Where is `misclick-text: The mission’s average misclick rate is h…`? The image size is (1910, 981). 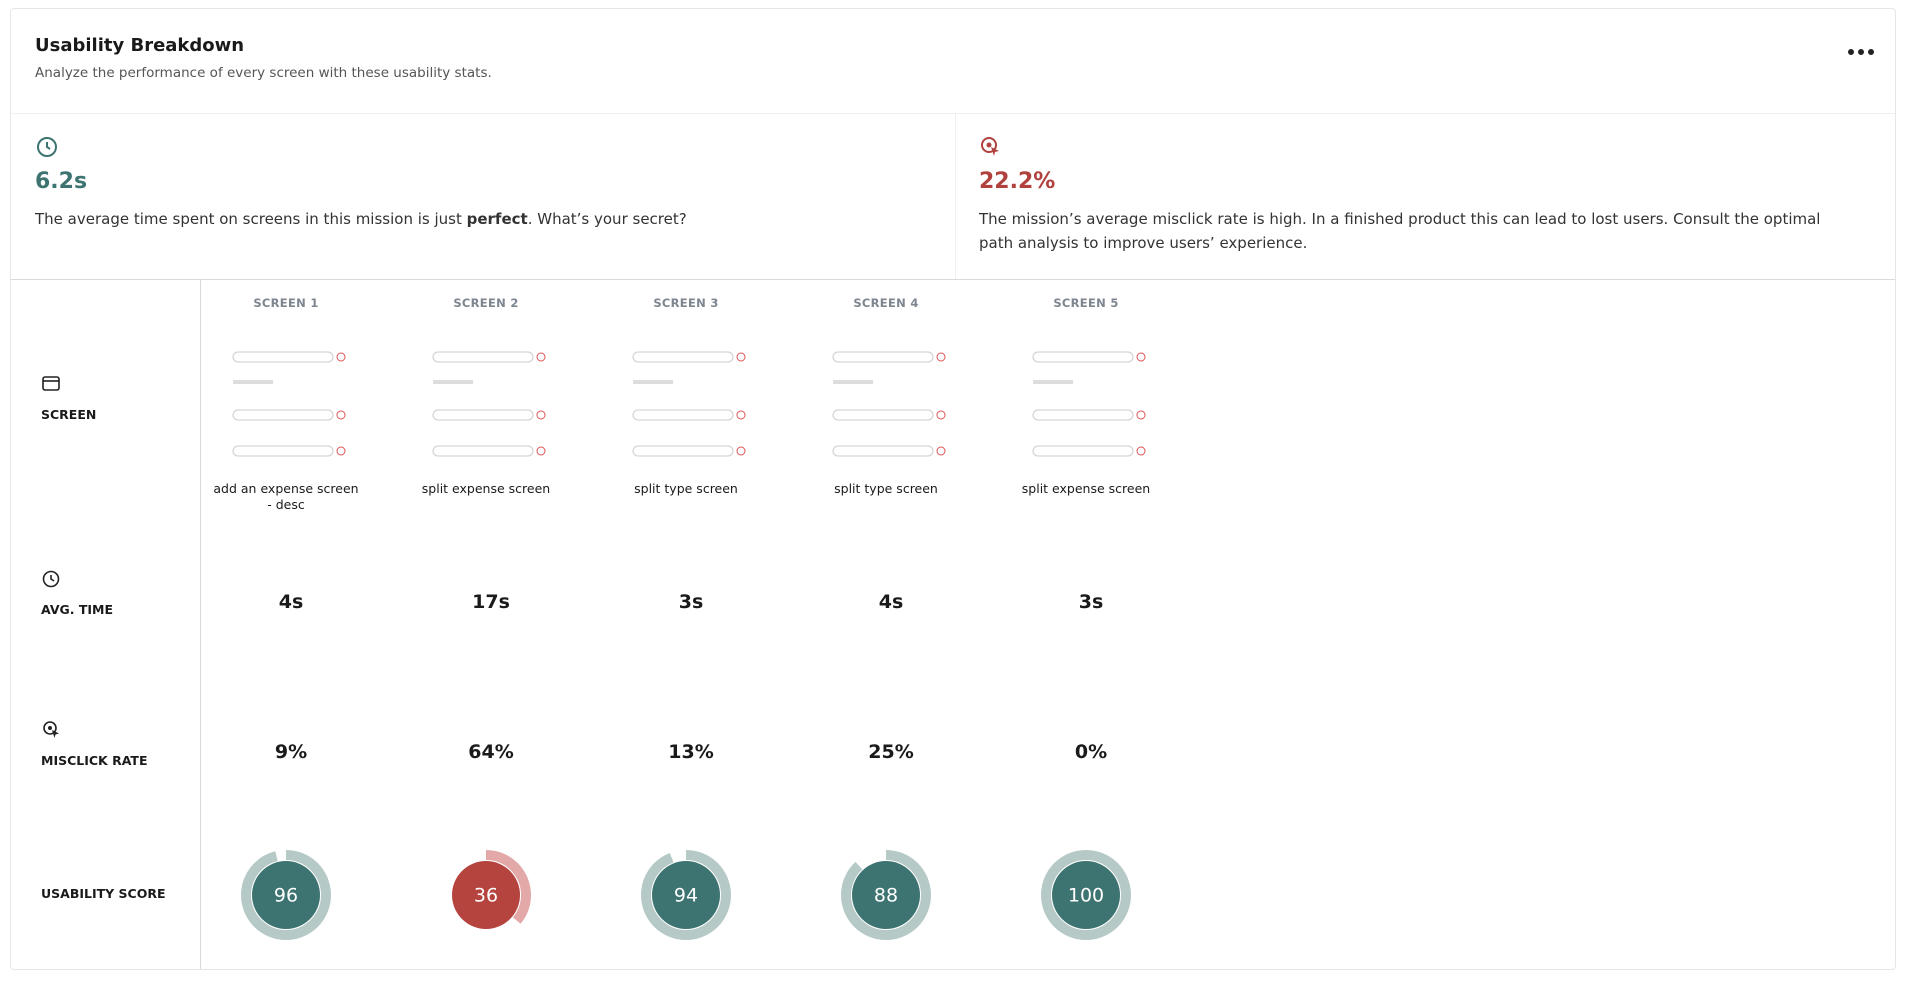
misclick-text: The mission’s average misclick rate is h… is located at coordinates (1402, 231).